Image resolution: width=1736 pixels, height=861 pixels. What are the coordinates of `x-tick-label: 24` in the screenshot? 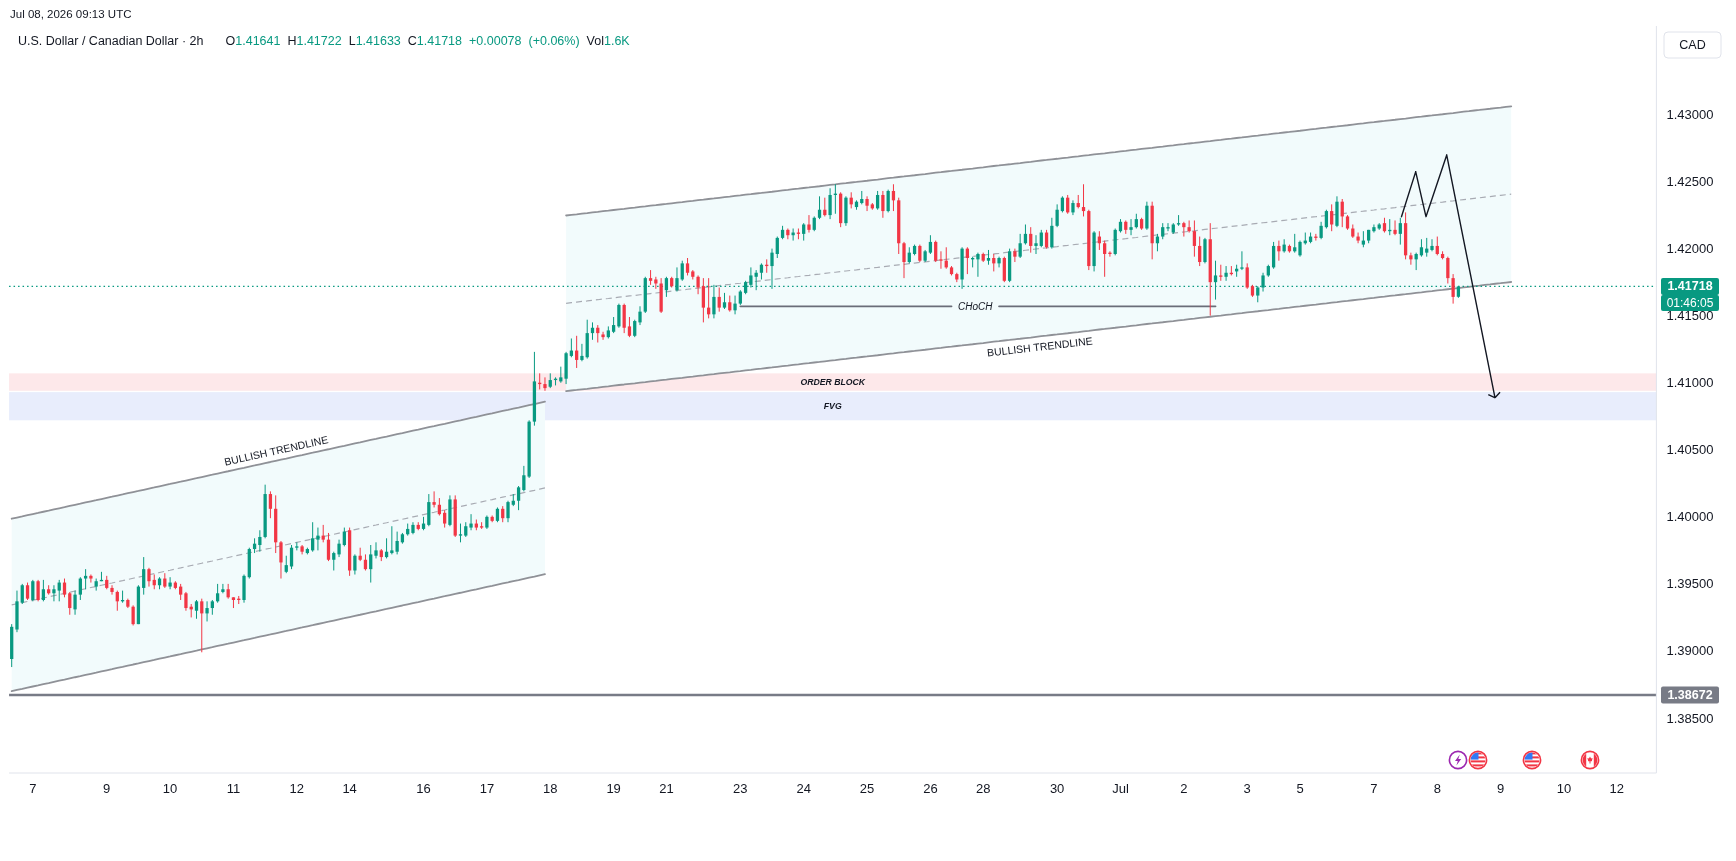 It's located at (803, 788).